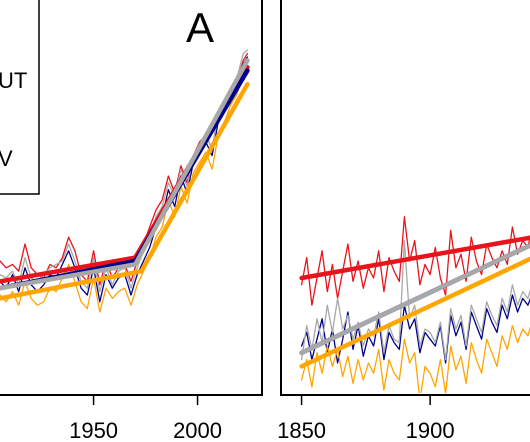 The image size is (530, 442). I want to click on legend-entry-2: V, so click(6, 158).